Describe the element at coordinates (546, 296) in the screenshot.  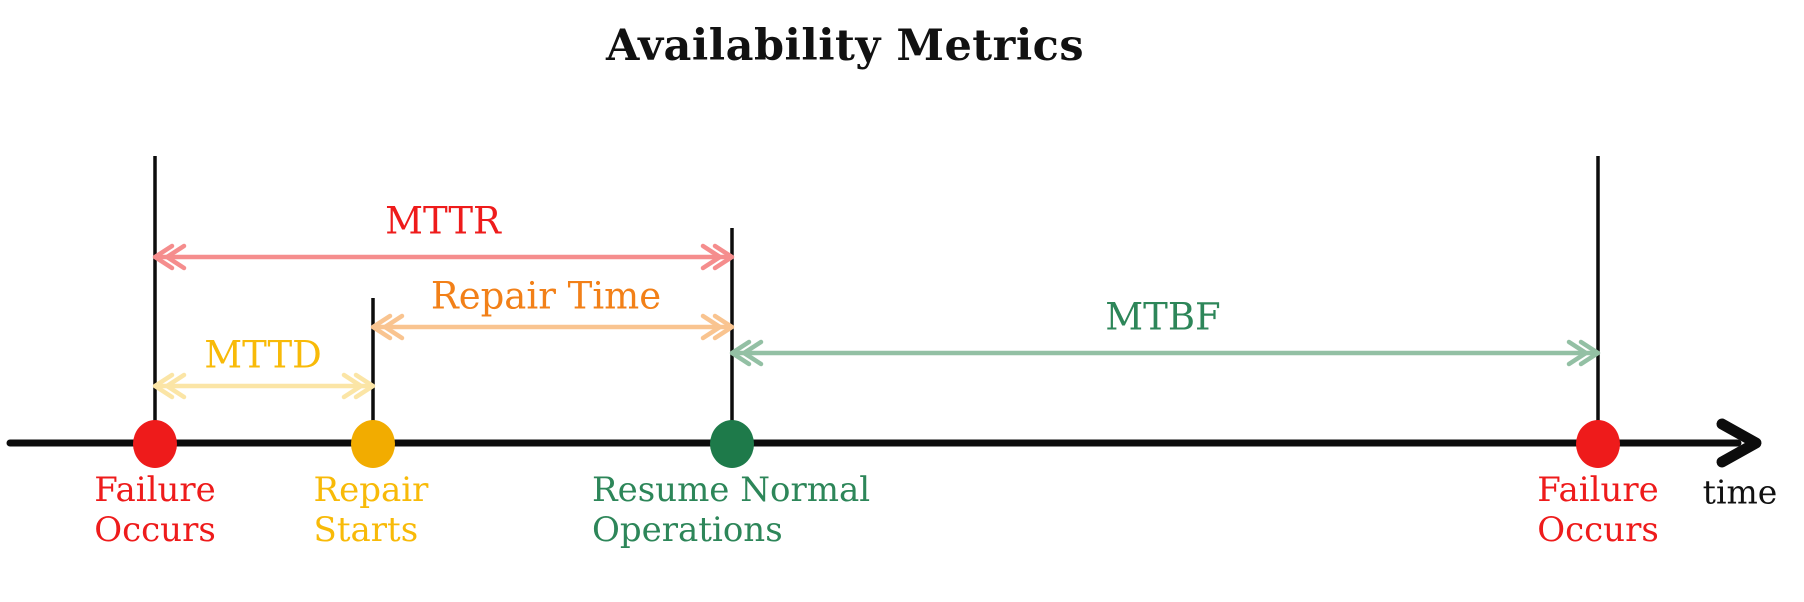
I see `span-label-repair-time: Repair Time` at that location.